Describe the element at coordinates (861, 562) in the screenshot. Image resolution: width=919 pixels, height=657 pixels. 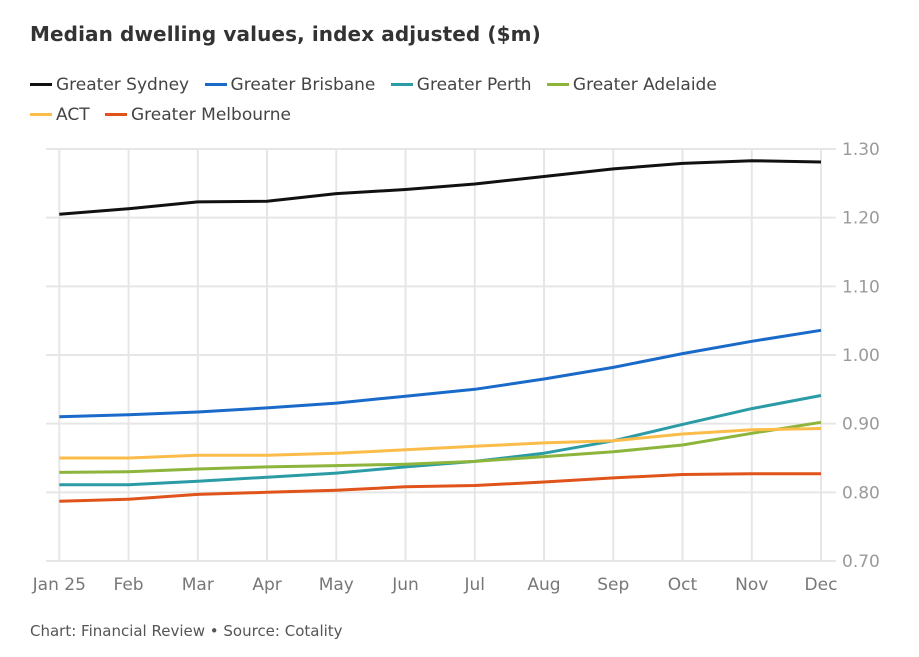
I see `y-tick-label: 0.70` at that location.